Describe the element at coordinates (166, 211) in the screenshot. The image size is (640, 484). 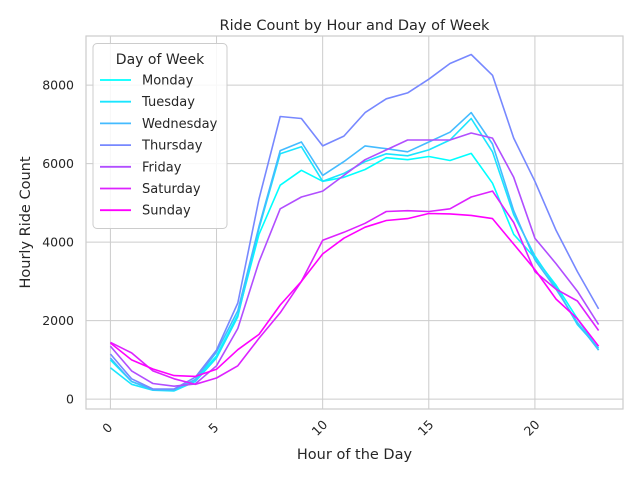
I see `legend-label: Sunday` at that location.